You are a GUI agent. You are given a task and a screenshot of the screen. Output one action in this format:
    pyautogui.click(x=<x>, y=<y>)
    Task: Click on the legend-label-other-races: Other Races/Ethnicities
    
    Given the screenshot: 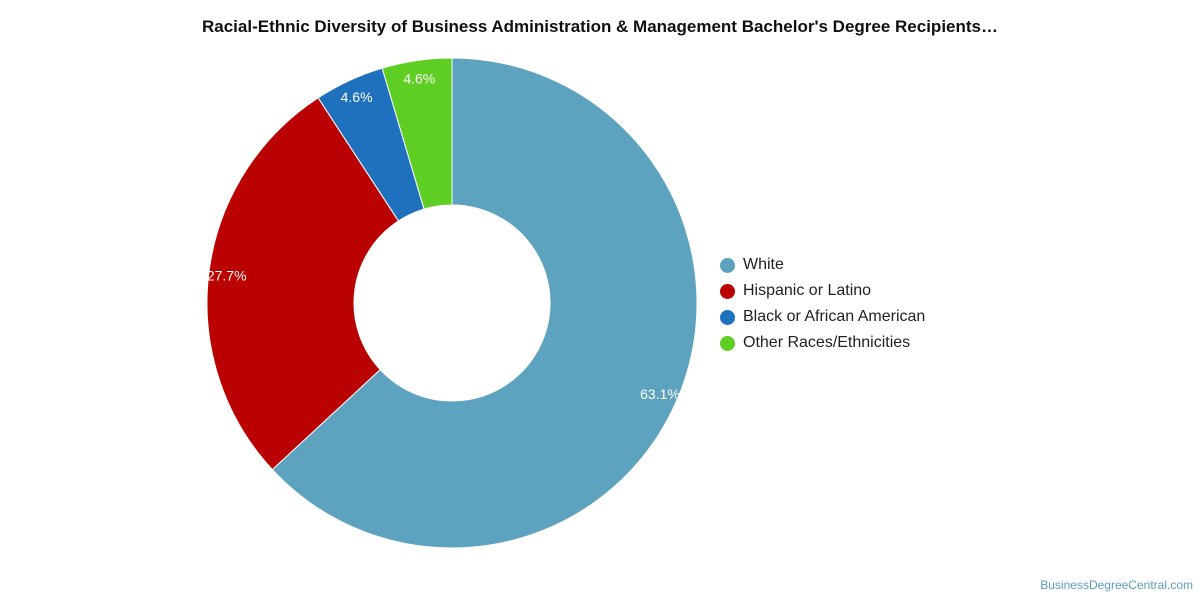 What is the action you would take?
    pyautogui.click(x=827, y=342)
    